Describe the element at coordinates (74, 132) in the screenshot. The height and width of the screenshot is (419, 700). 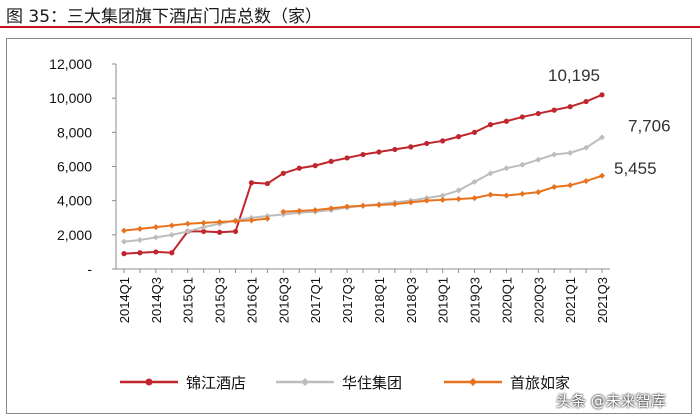
I see `y-tick-label: 8,000` at that location.